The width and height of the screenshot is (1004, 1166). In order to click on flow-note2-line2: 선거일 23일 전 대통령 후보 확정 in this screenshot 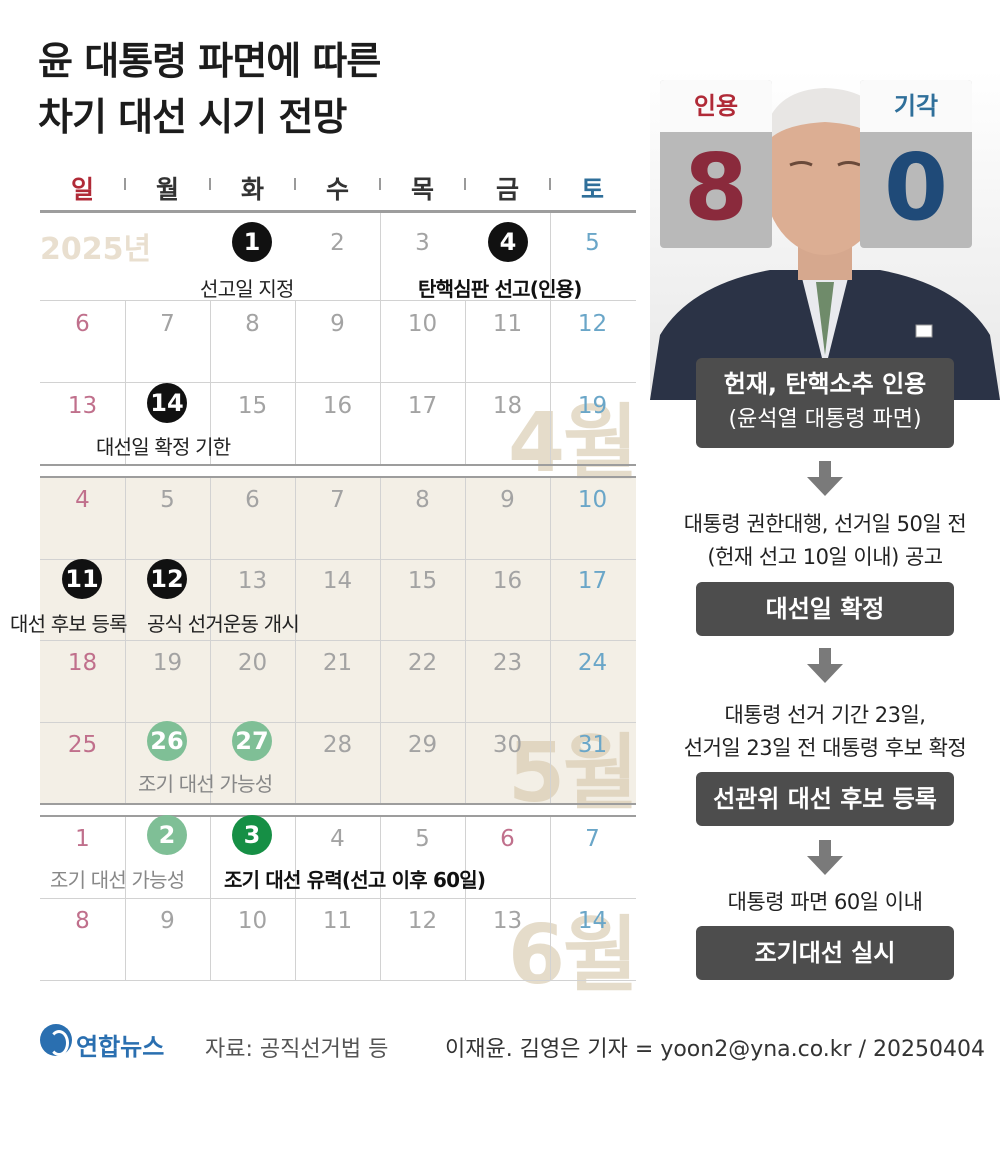, I will do `click(825, 748)`.